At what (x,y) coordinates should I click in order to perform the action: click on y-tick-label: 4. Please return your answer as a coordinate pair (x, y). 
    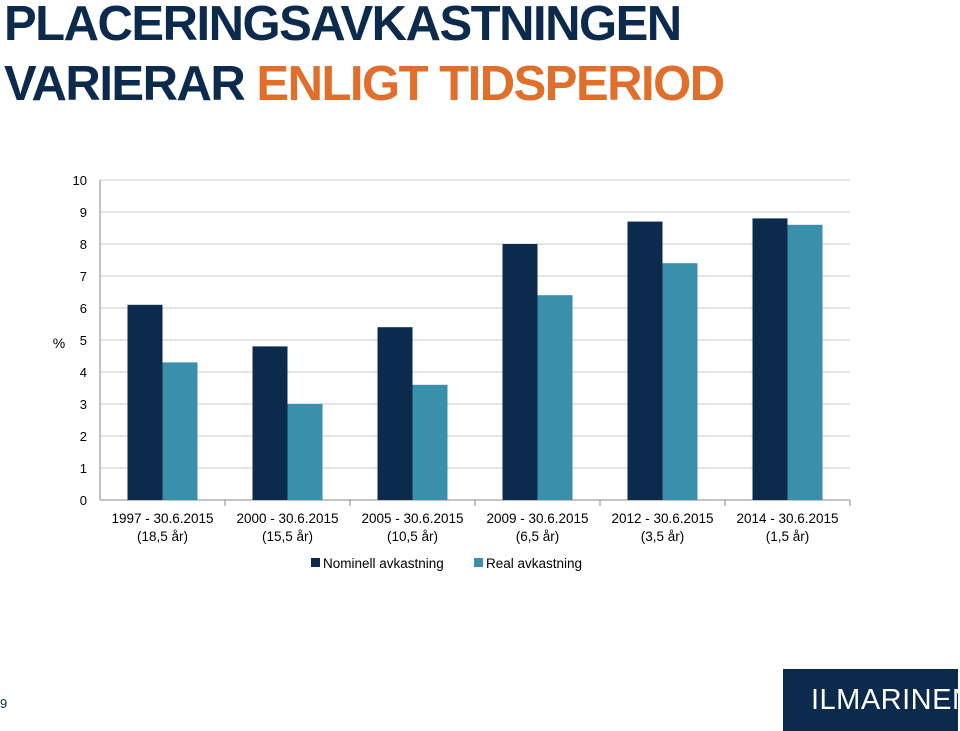
    Looking at the image, I should click on (83, 372).